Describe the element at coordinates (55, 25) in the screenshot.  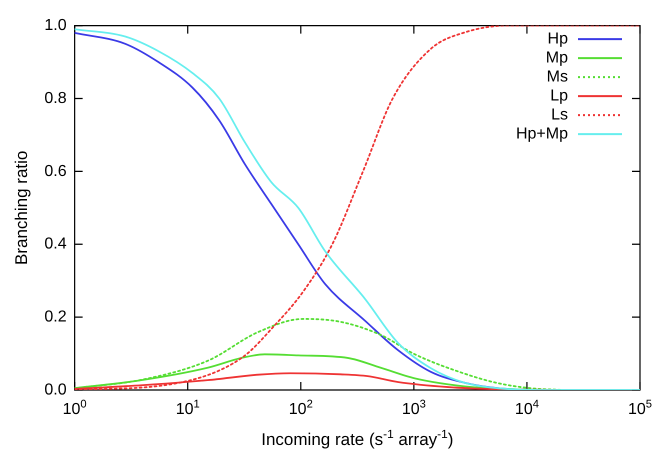
I see `y-tick-label: 1.0` at that location.